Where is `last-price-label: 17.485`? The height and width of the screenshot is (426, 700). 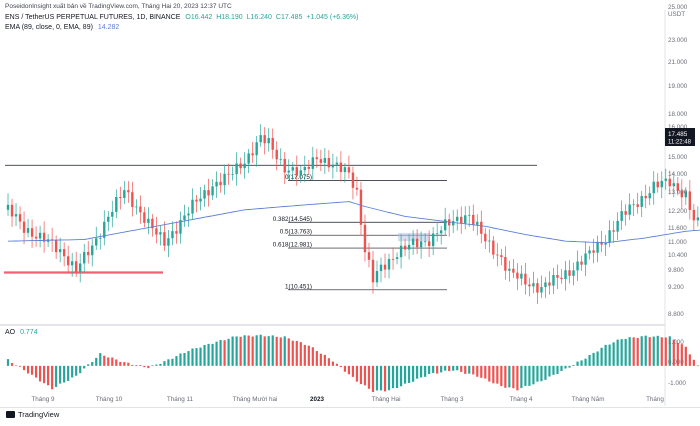
last-price-label: 17.485 is located at coordinates (678, 134).